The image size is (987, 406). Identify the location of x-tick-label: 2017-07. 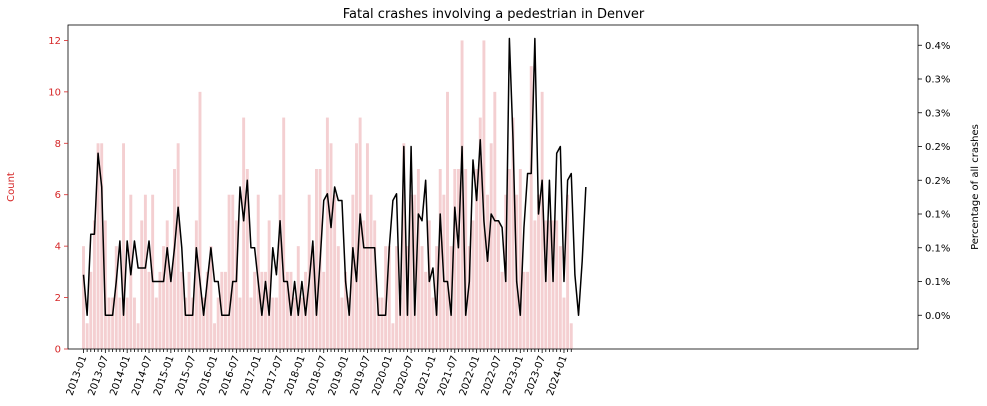
(273, 375).